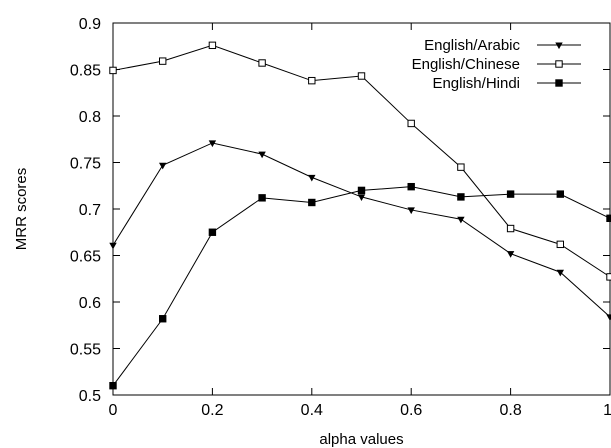 The width and height of the screenshot is (611, 448). What do you see at coordinates (113, 410) in the screenshot?
I see `x-tick-label: 0` at bounding box center [113, 410].